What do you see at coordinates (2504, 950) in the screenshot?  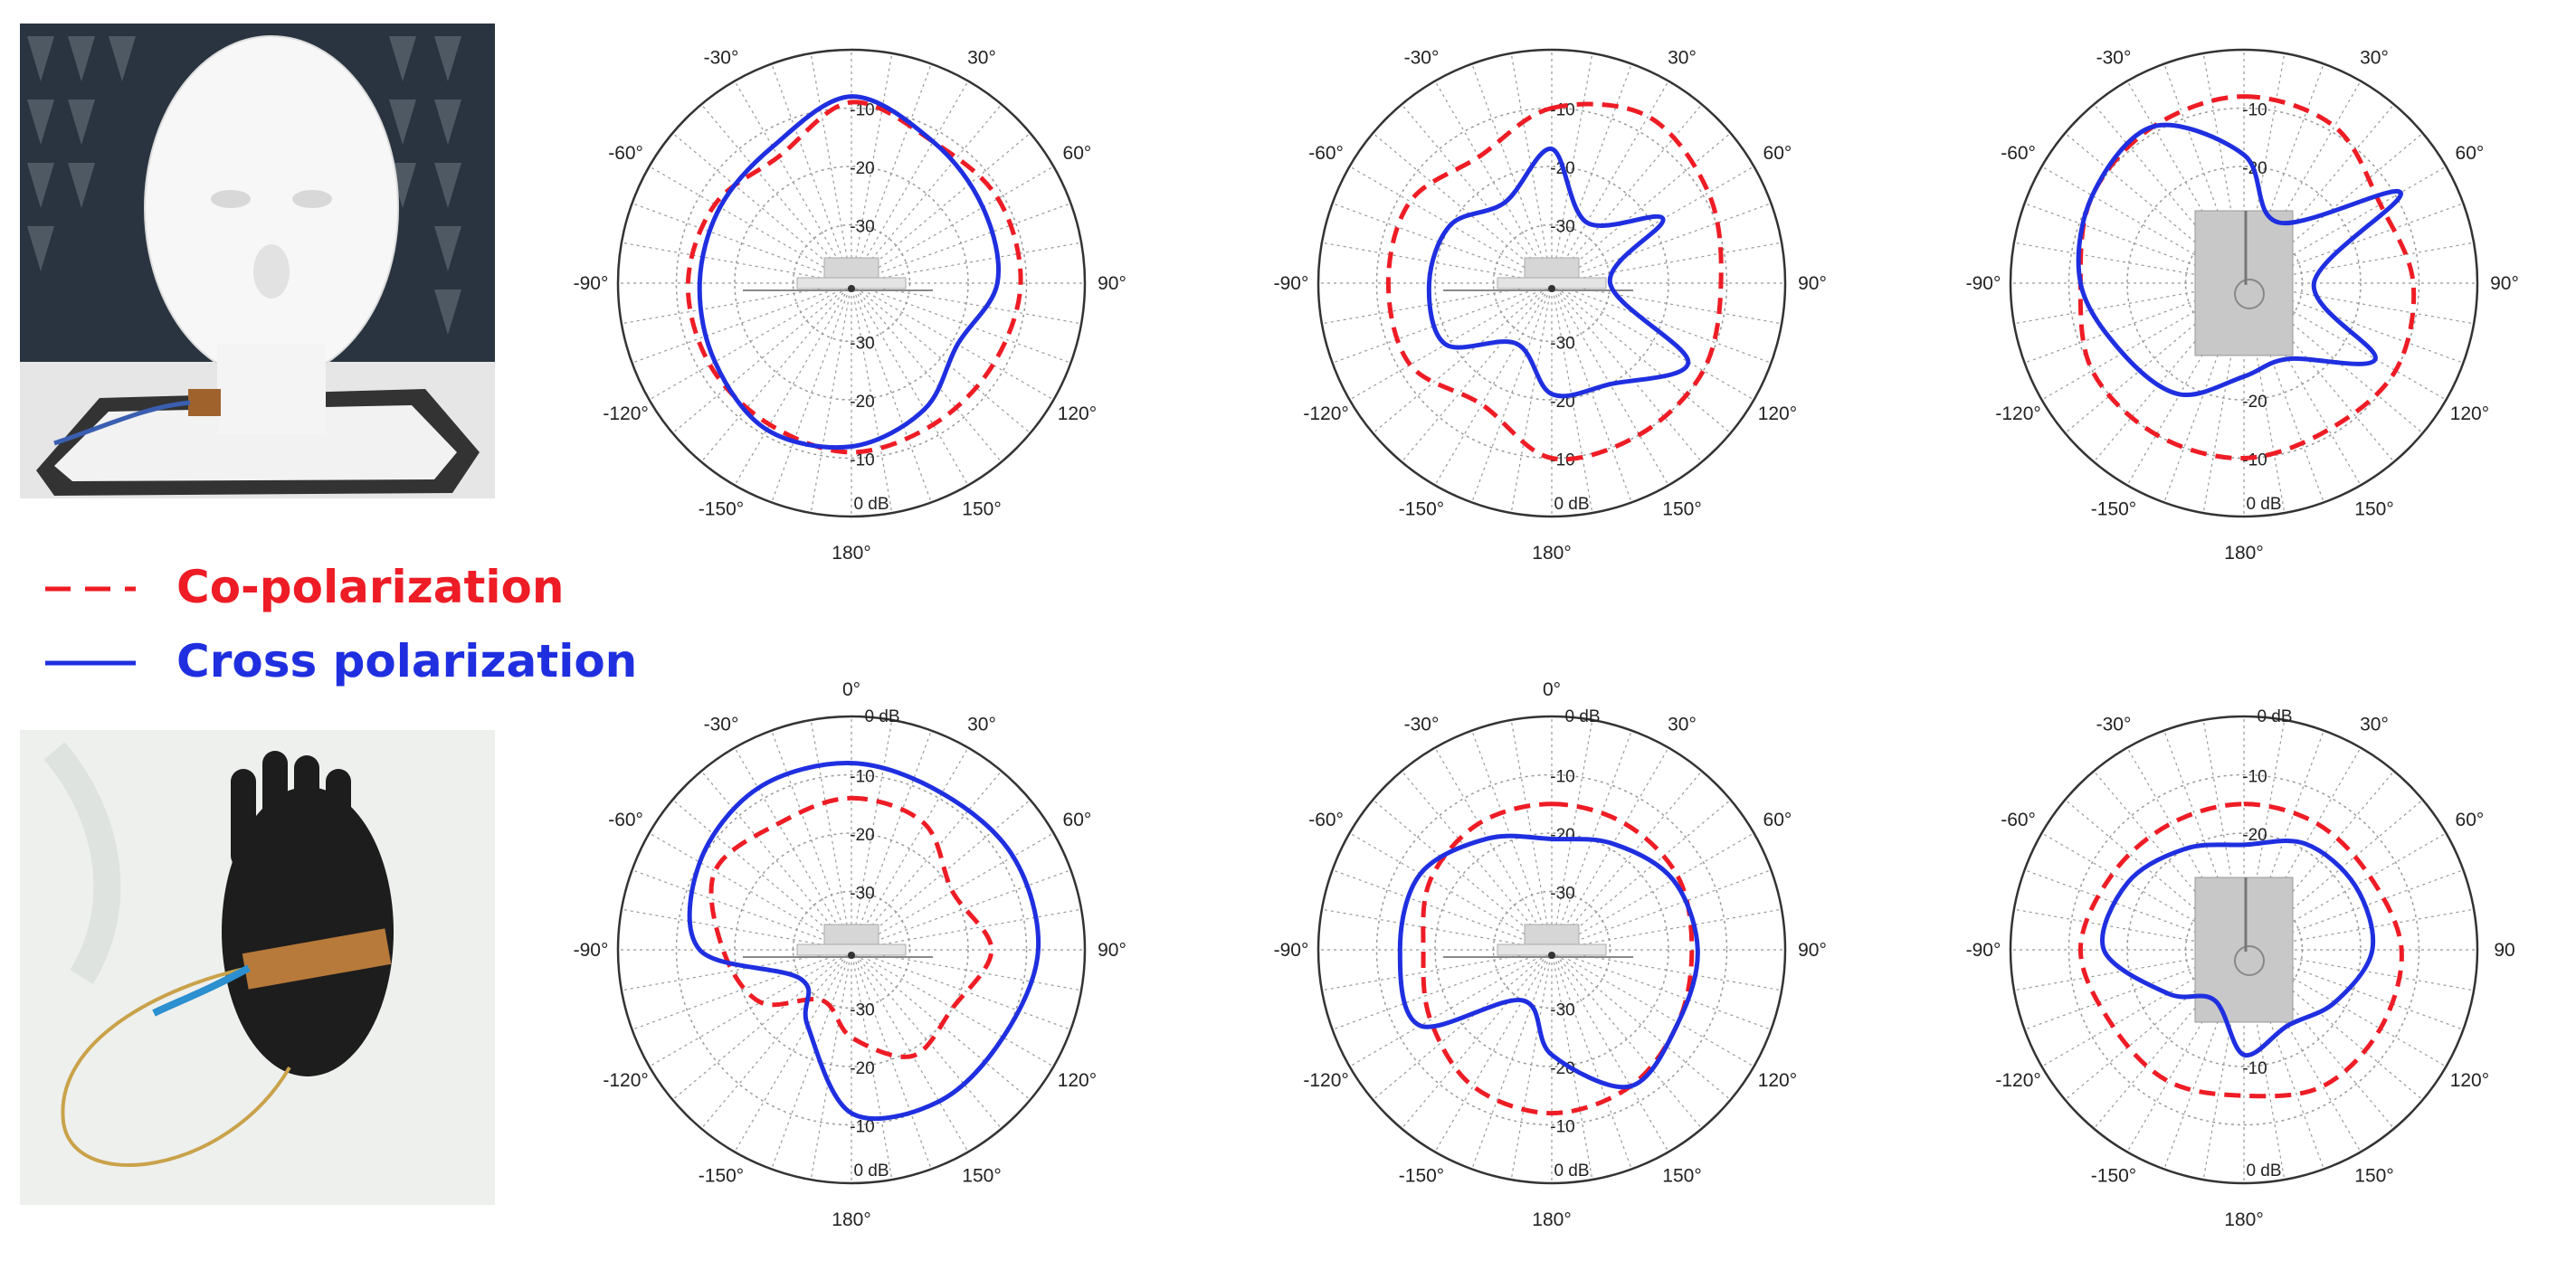 I see `angle-tick-label: 90` at bounding box center [2504, 950].